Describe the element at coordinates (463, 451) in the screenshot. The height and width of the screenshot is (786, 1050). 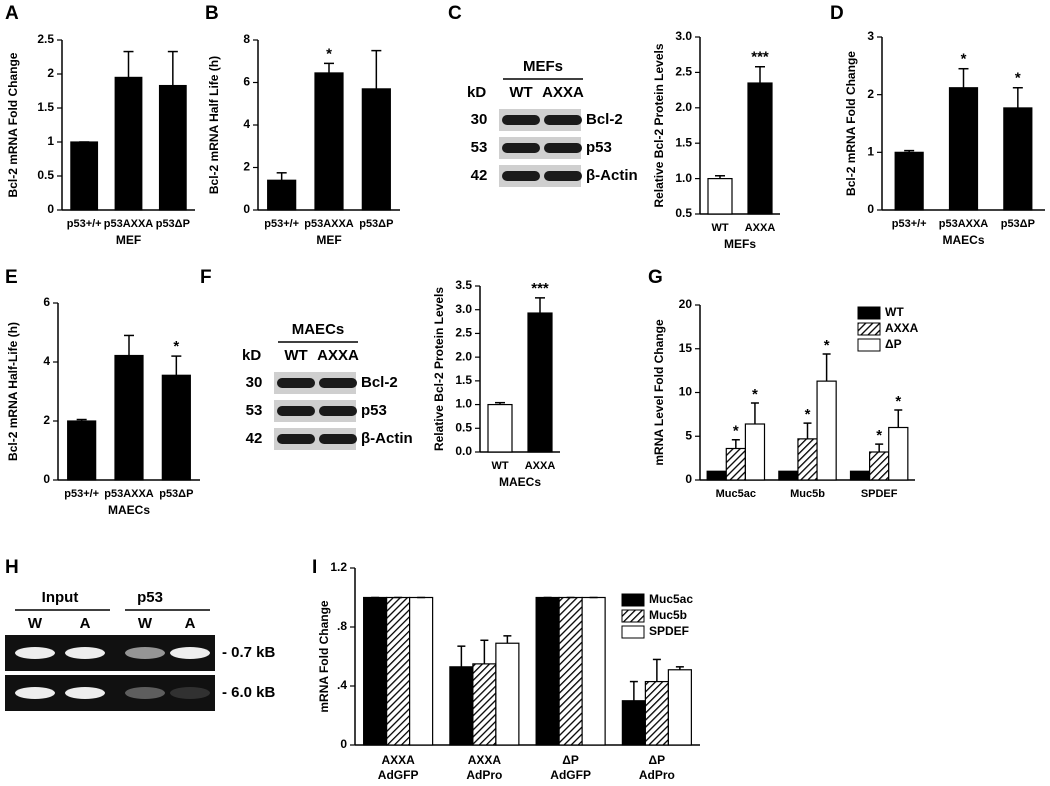
I see `y-tick-label: 0.0` at that location.